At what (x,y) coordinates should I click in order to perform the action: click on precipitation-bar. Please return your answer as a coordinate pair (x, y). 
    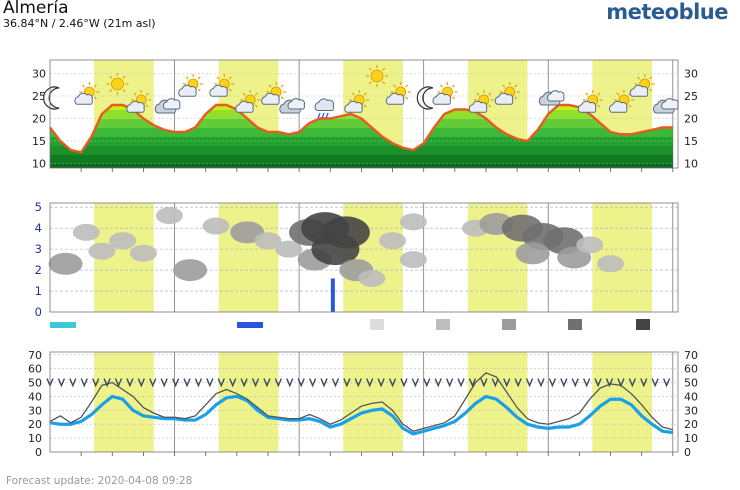
    Looking at the image, I should click on (332, 295).